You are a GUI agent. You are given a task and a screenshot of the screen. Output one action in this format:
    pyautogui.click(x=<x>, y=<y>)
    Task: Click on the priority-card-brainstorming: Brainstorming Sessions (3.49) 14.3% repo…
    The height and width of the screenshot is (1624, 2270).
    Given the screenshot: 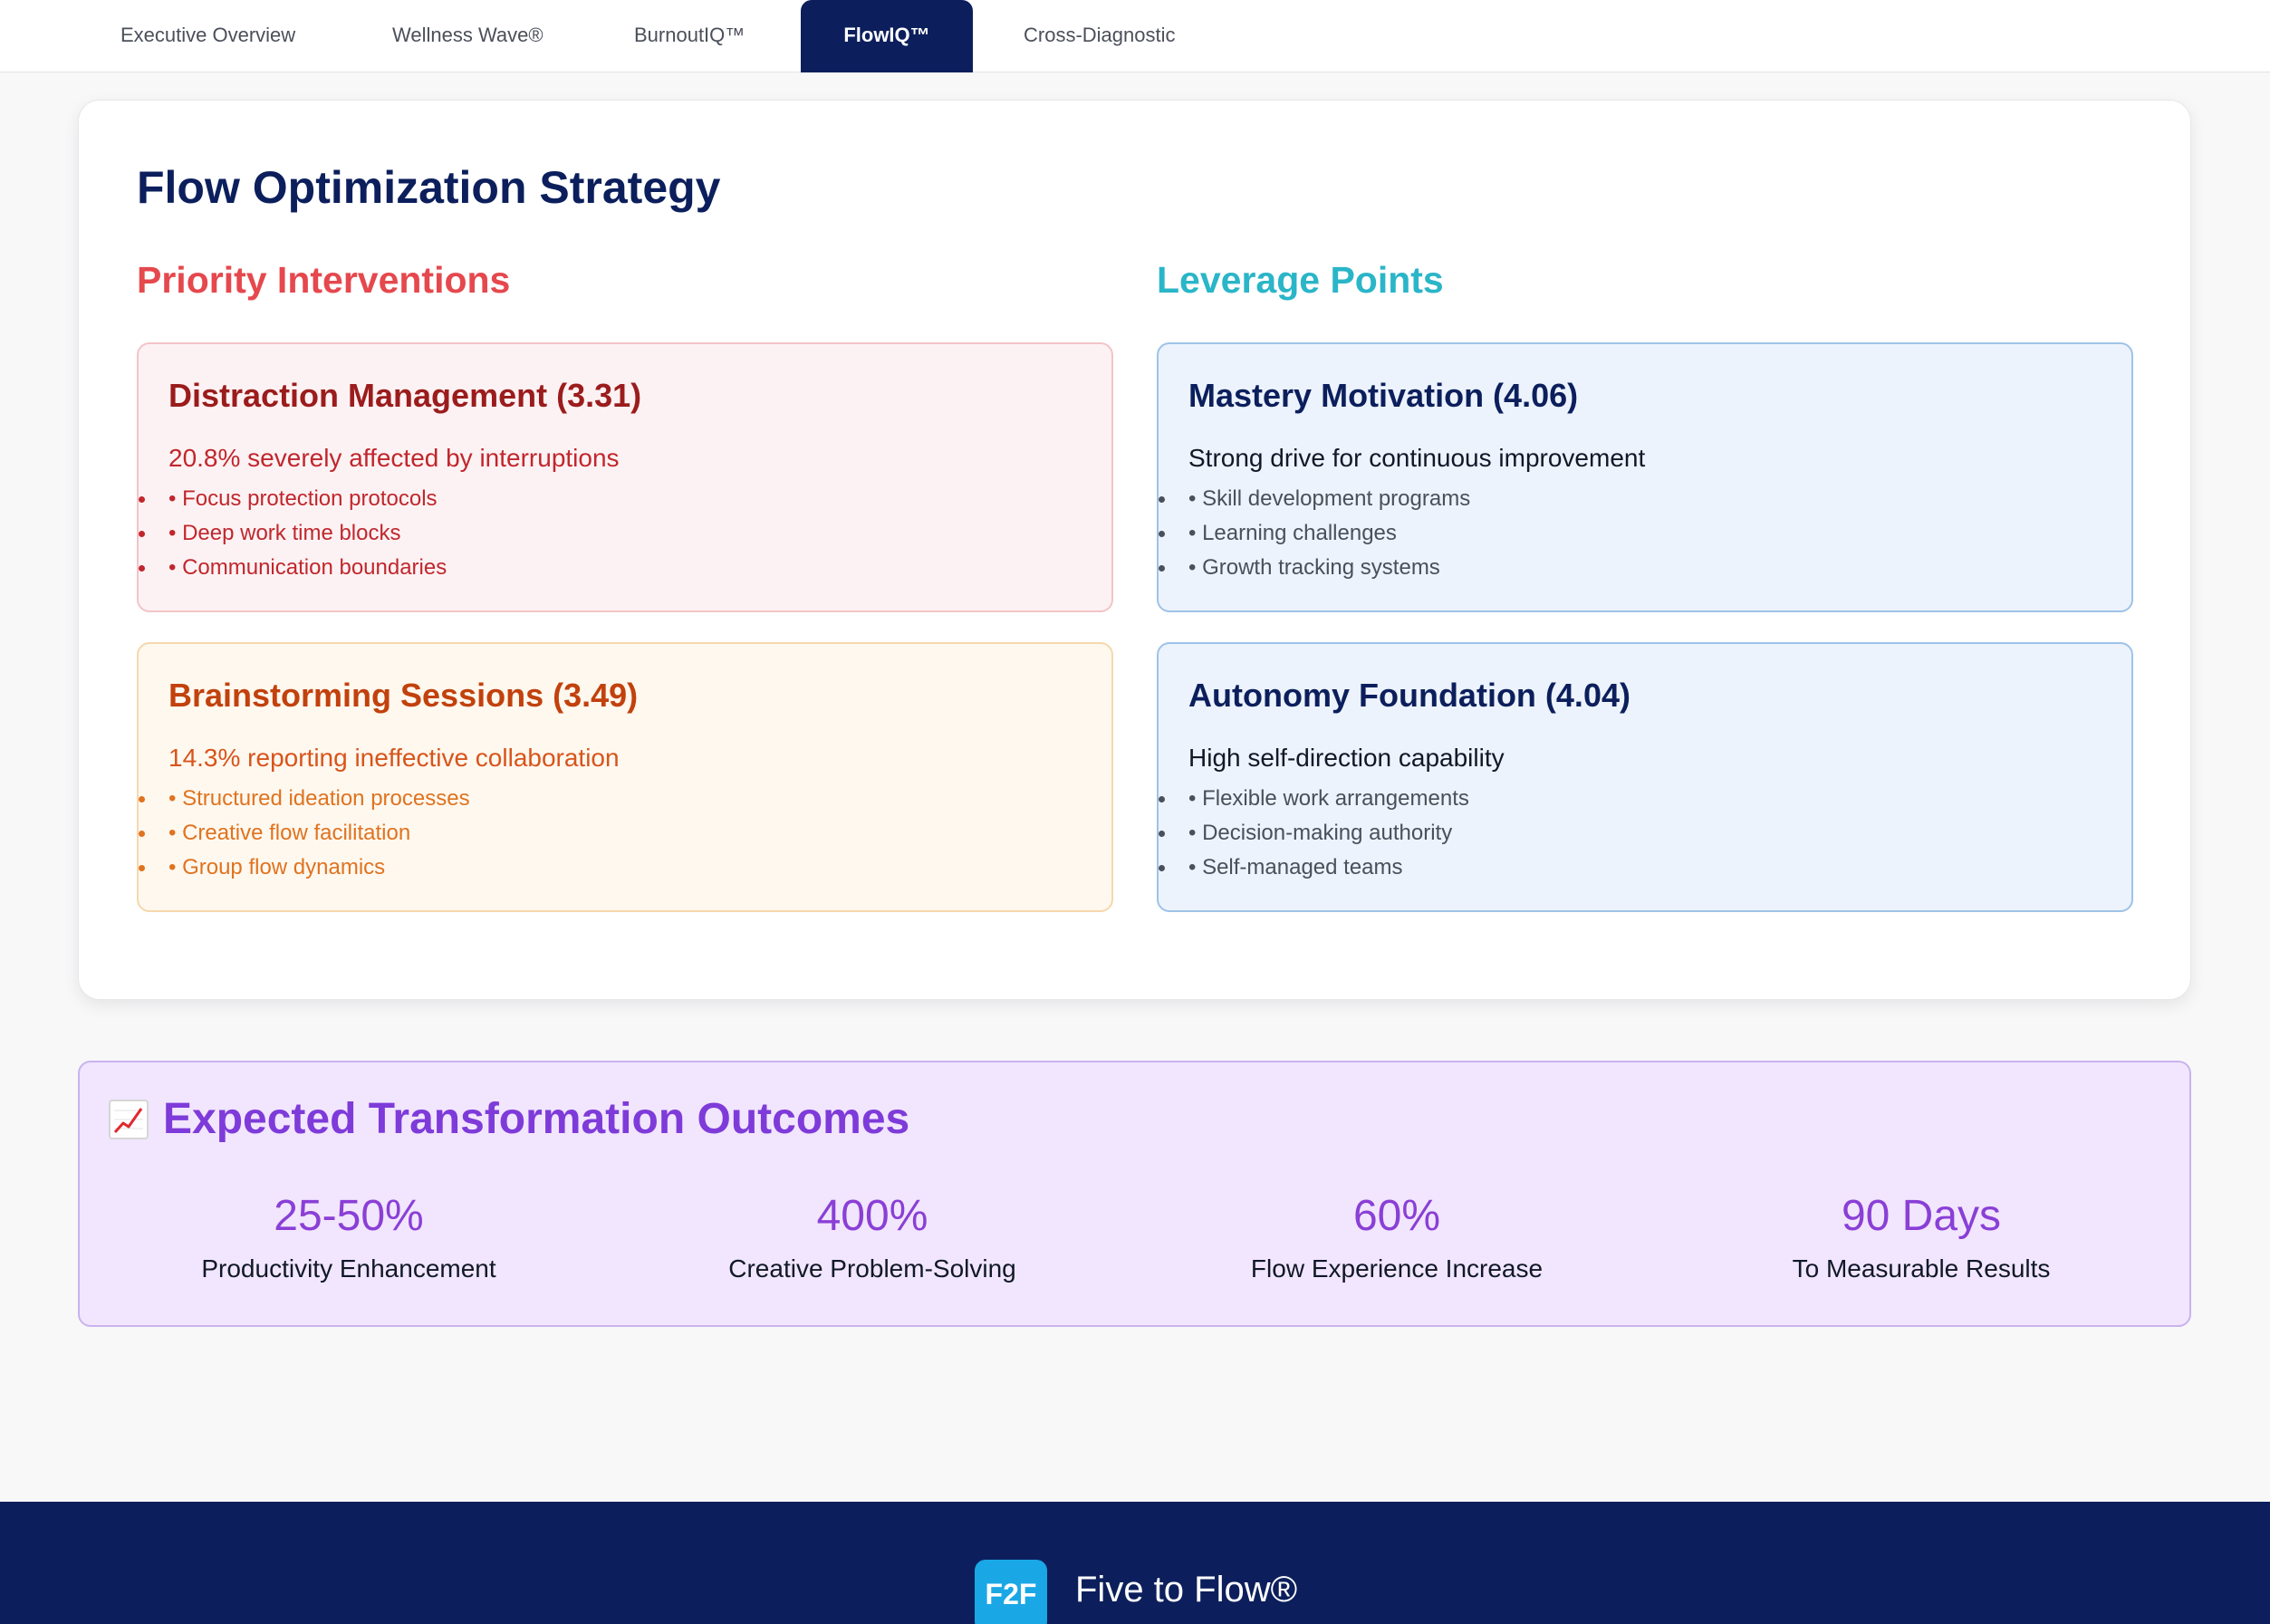 What is the action you would take?
    pyautogui.click(x=625, y=777)
    